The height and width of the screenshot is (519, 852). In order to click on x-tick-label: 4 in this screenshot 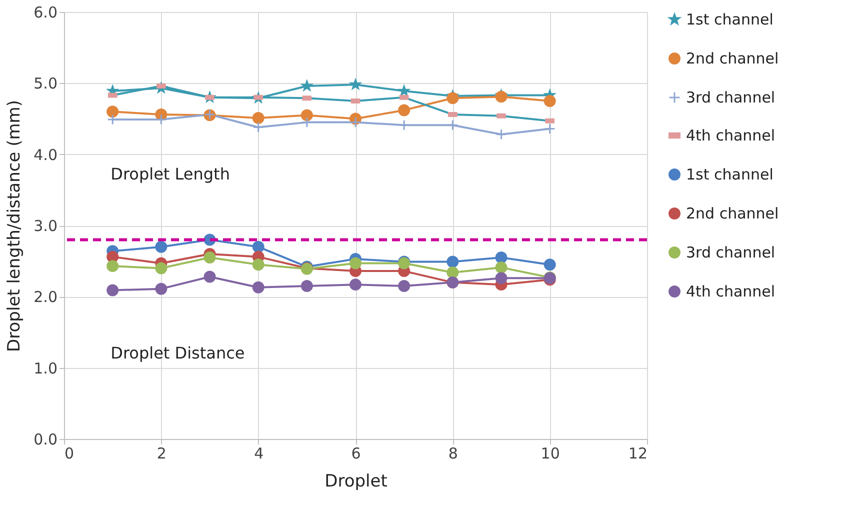, I will do `click(259, 453)`.